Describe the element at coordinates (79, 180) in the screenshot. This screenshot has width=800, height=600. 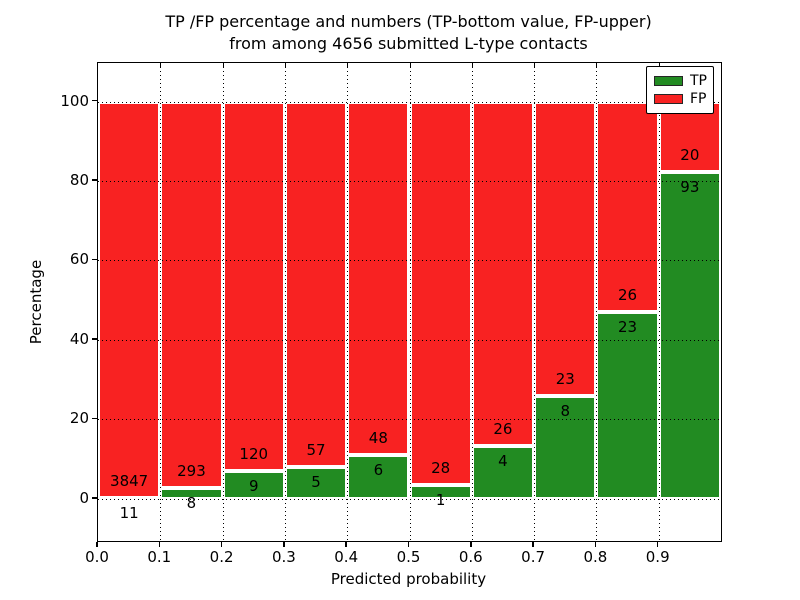
I see `y-tick-label: 80` at that location.